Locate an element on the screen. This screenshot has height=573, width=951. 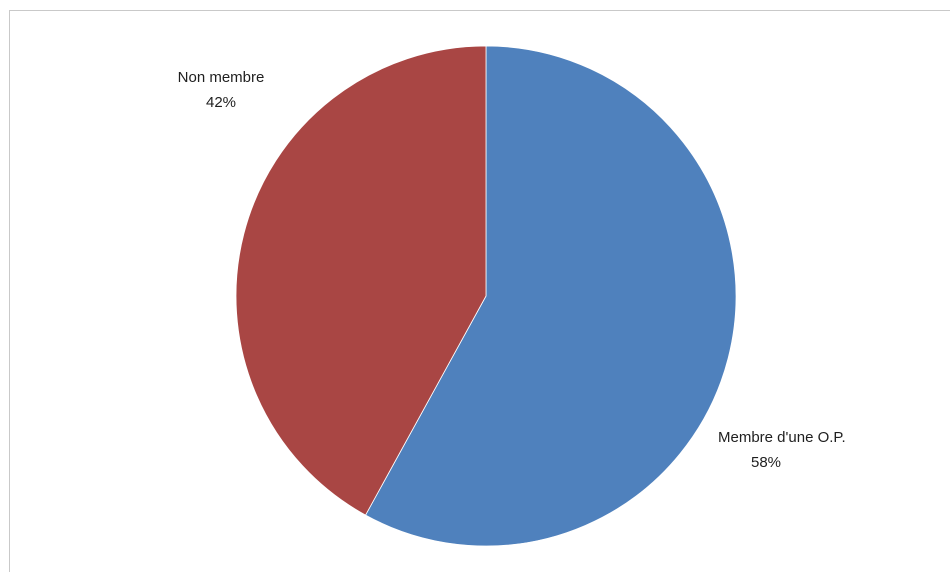
slice-label-non-membre-percent: 42% is located at coordinates (221, 102).